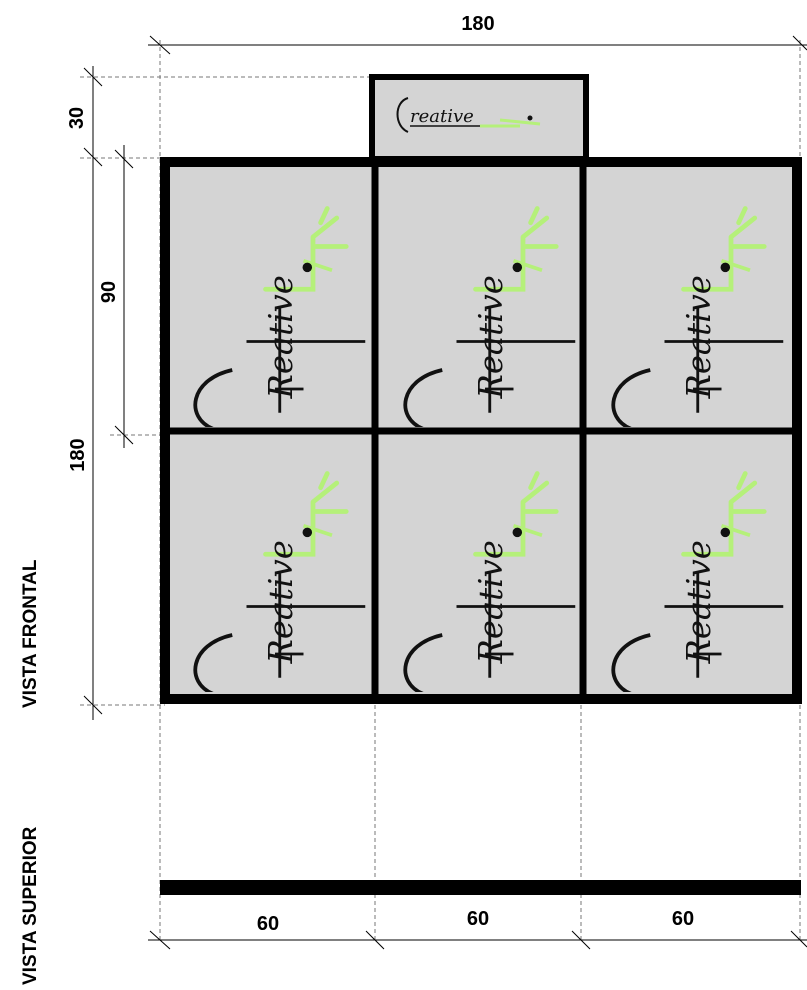  I want to click on label-front-view: VISTA FRONTAL, so click(30, 633).